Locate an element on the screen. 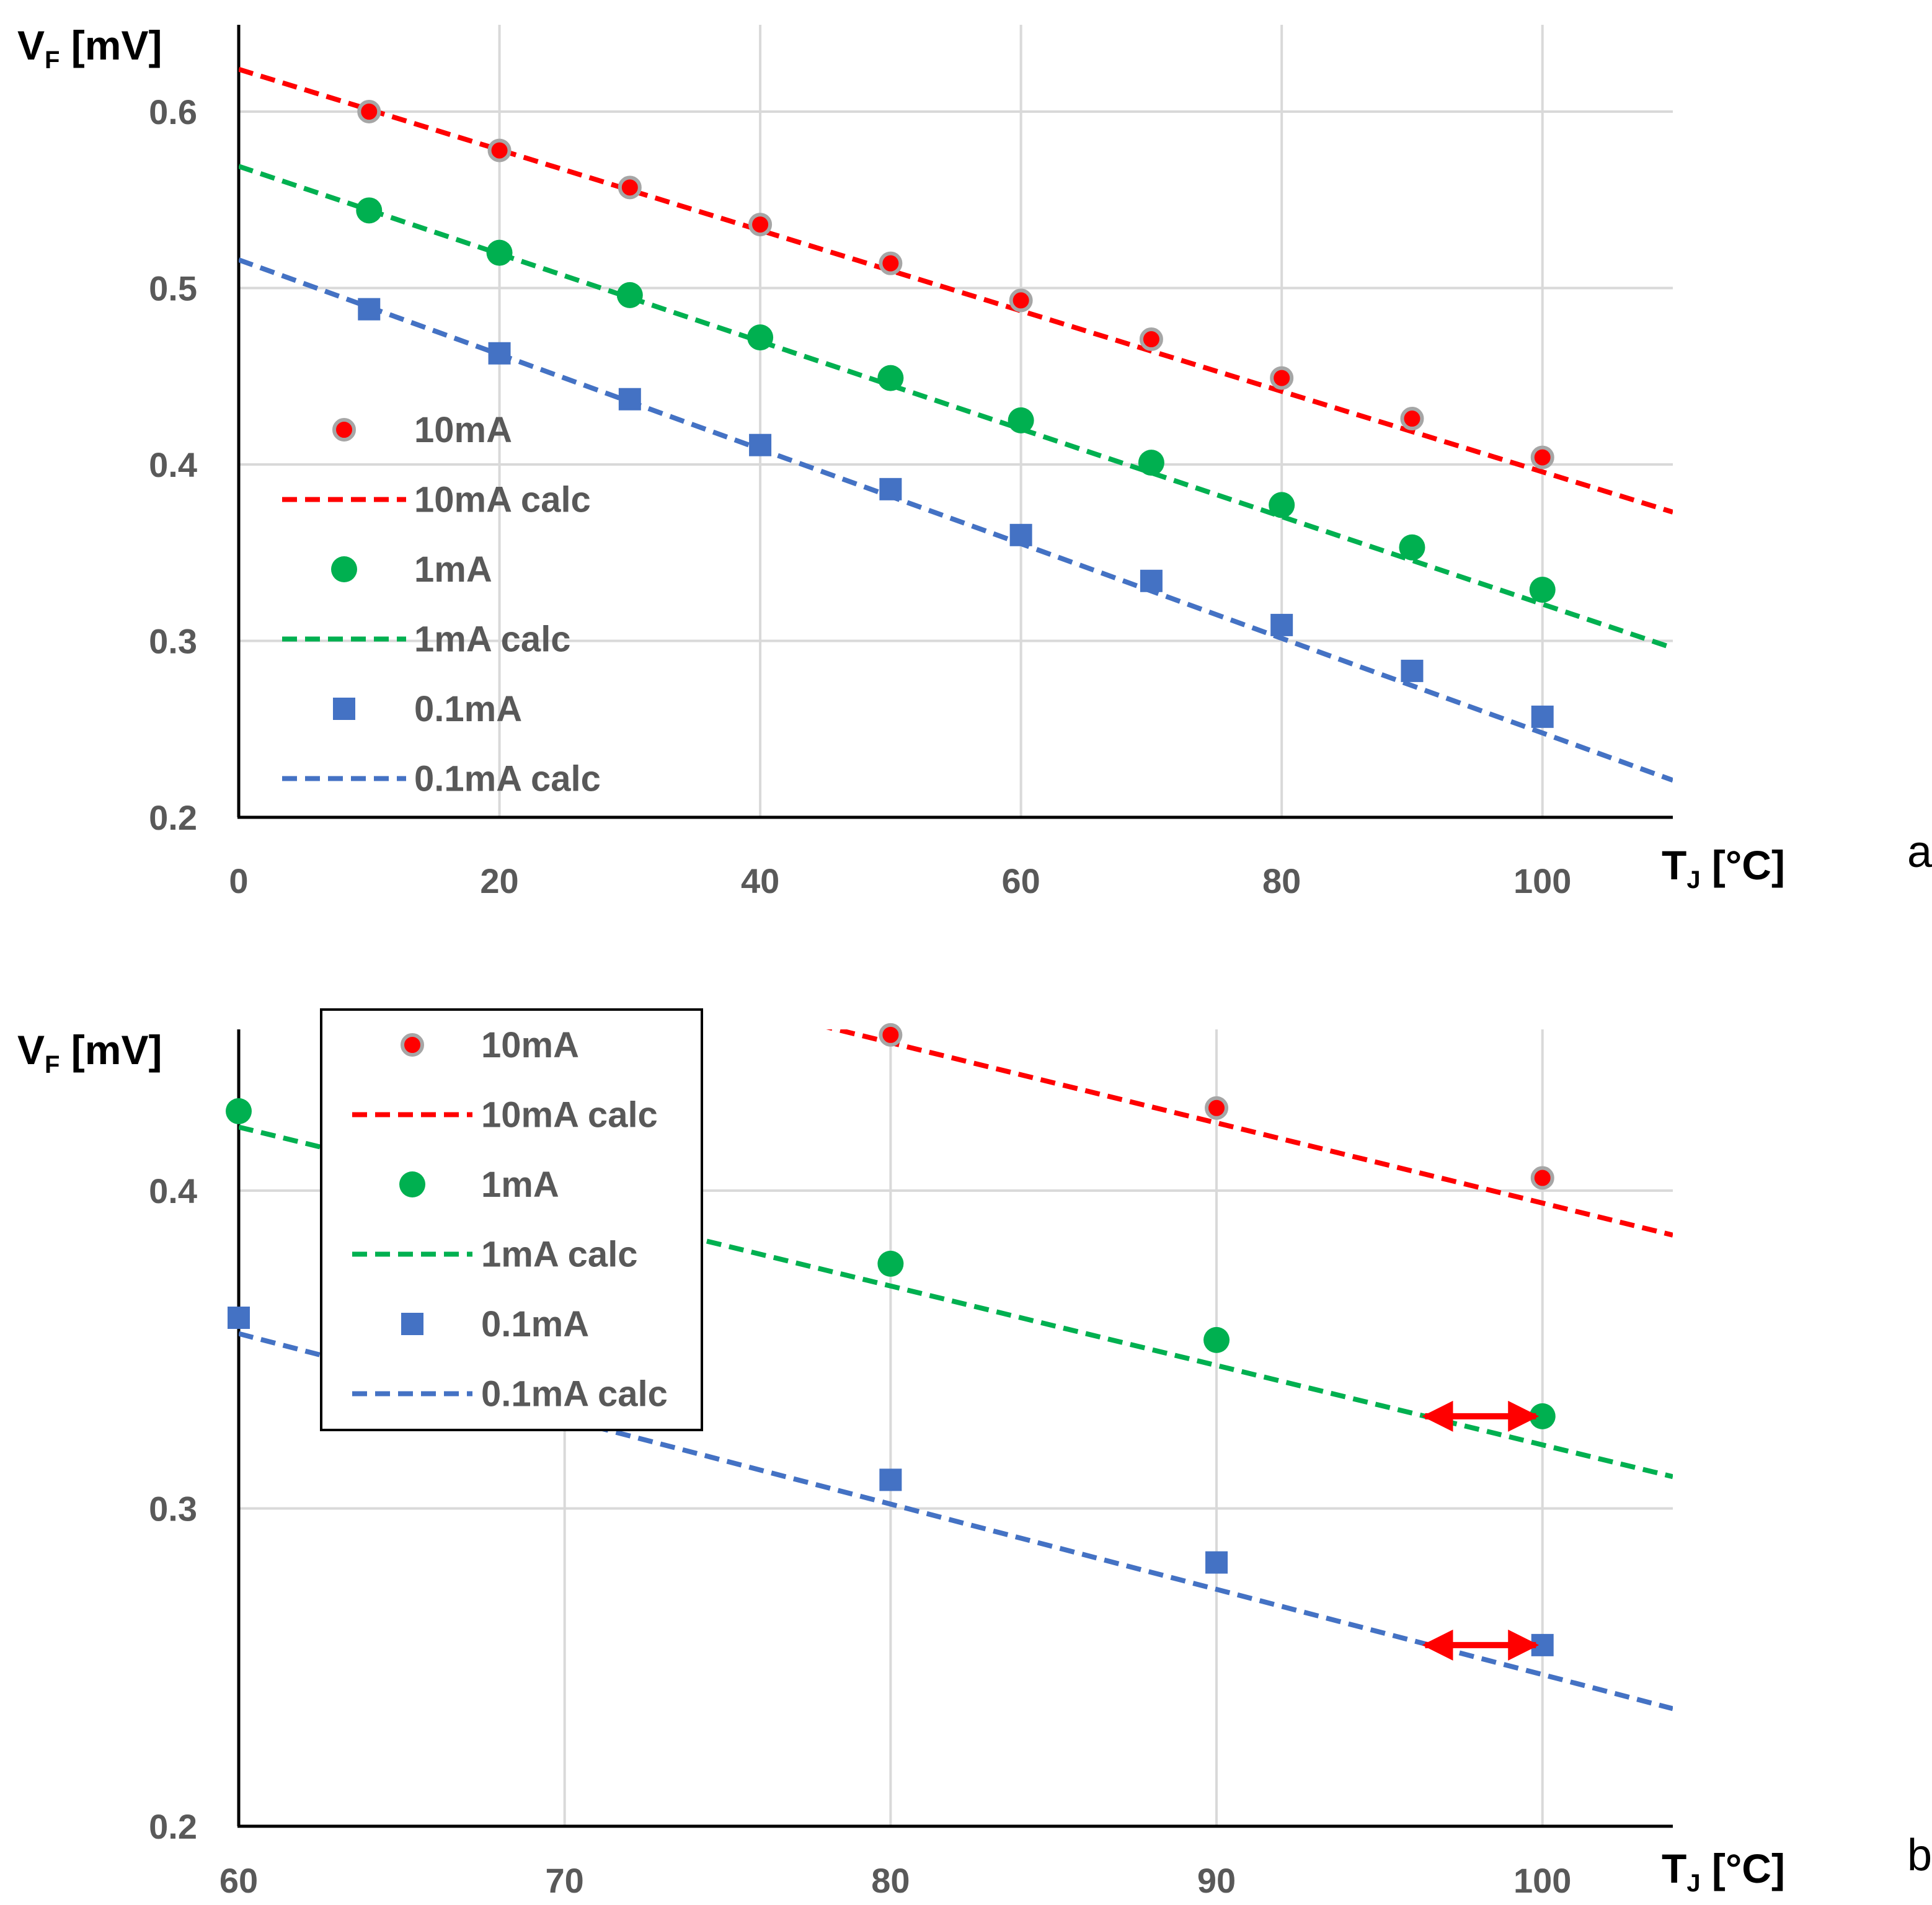 This screenshot has width=1932, height=1905. x-tick-label: 40 is located at coordinates (760, 880).